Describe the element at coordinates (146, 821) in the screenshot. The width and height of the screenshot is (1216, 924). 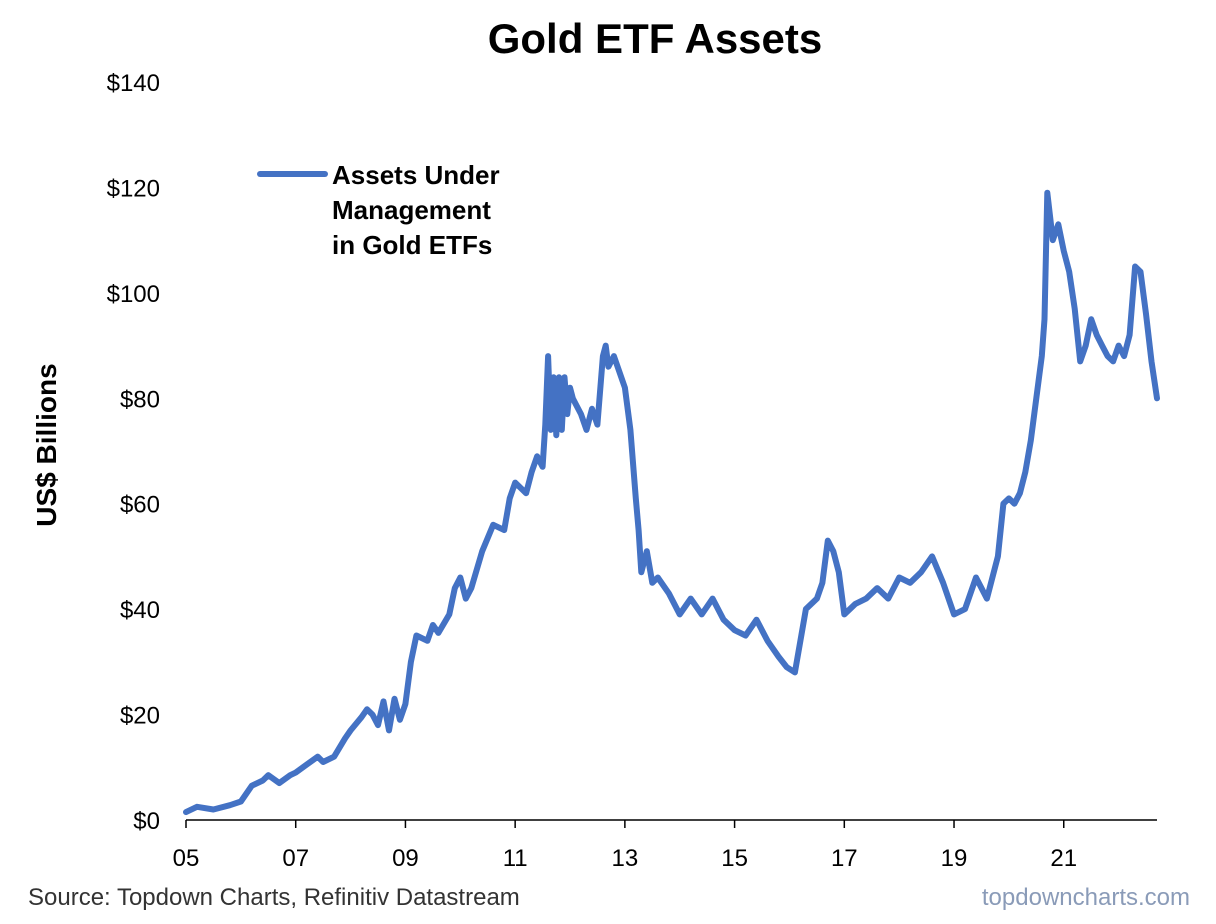
I see `y-tick-label: $0` at that location.